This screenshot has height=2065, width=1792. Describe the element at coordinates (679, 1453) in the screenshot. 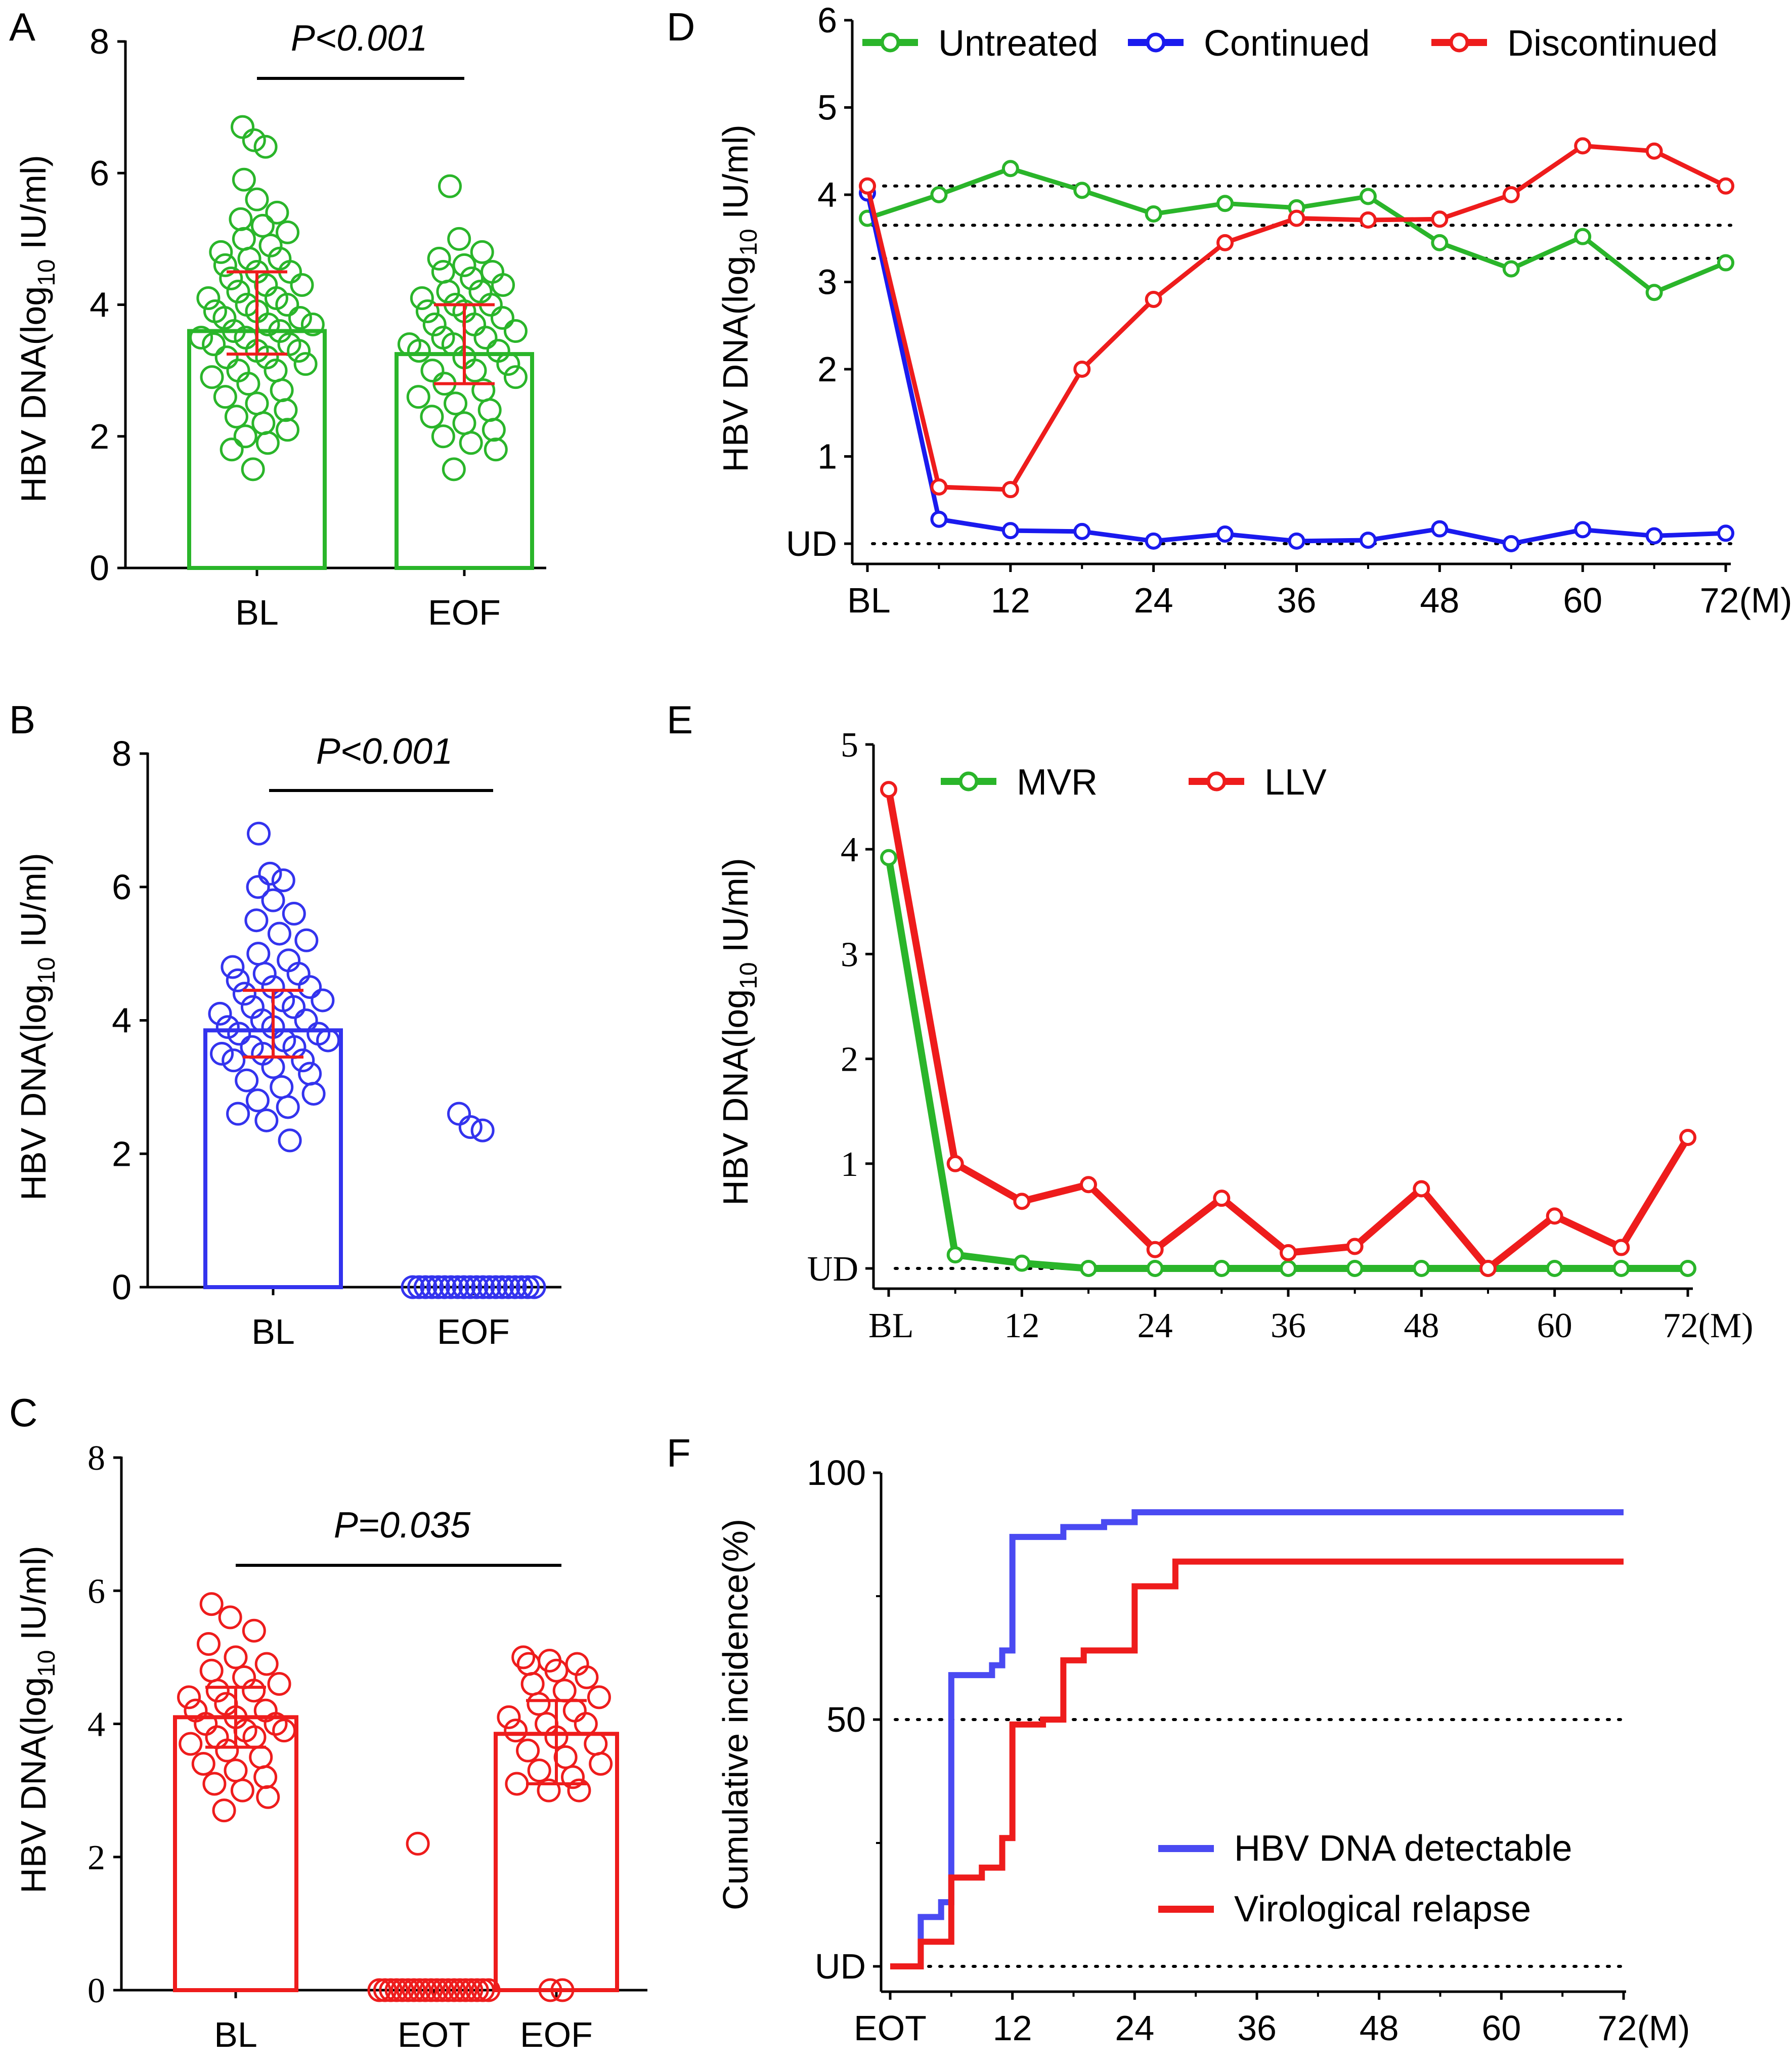

I see `panel-letter-f: F` at that location.